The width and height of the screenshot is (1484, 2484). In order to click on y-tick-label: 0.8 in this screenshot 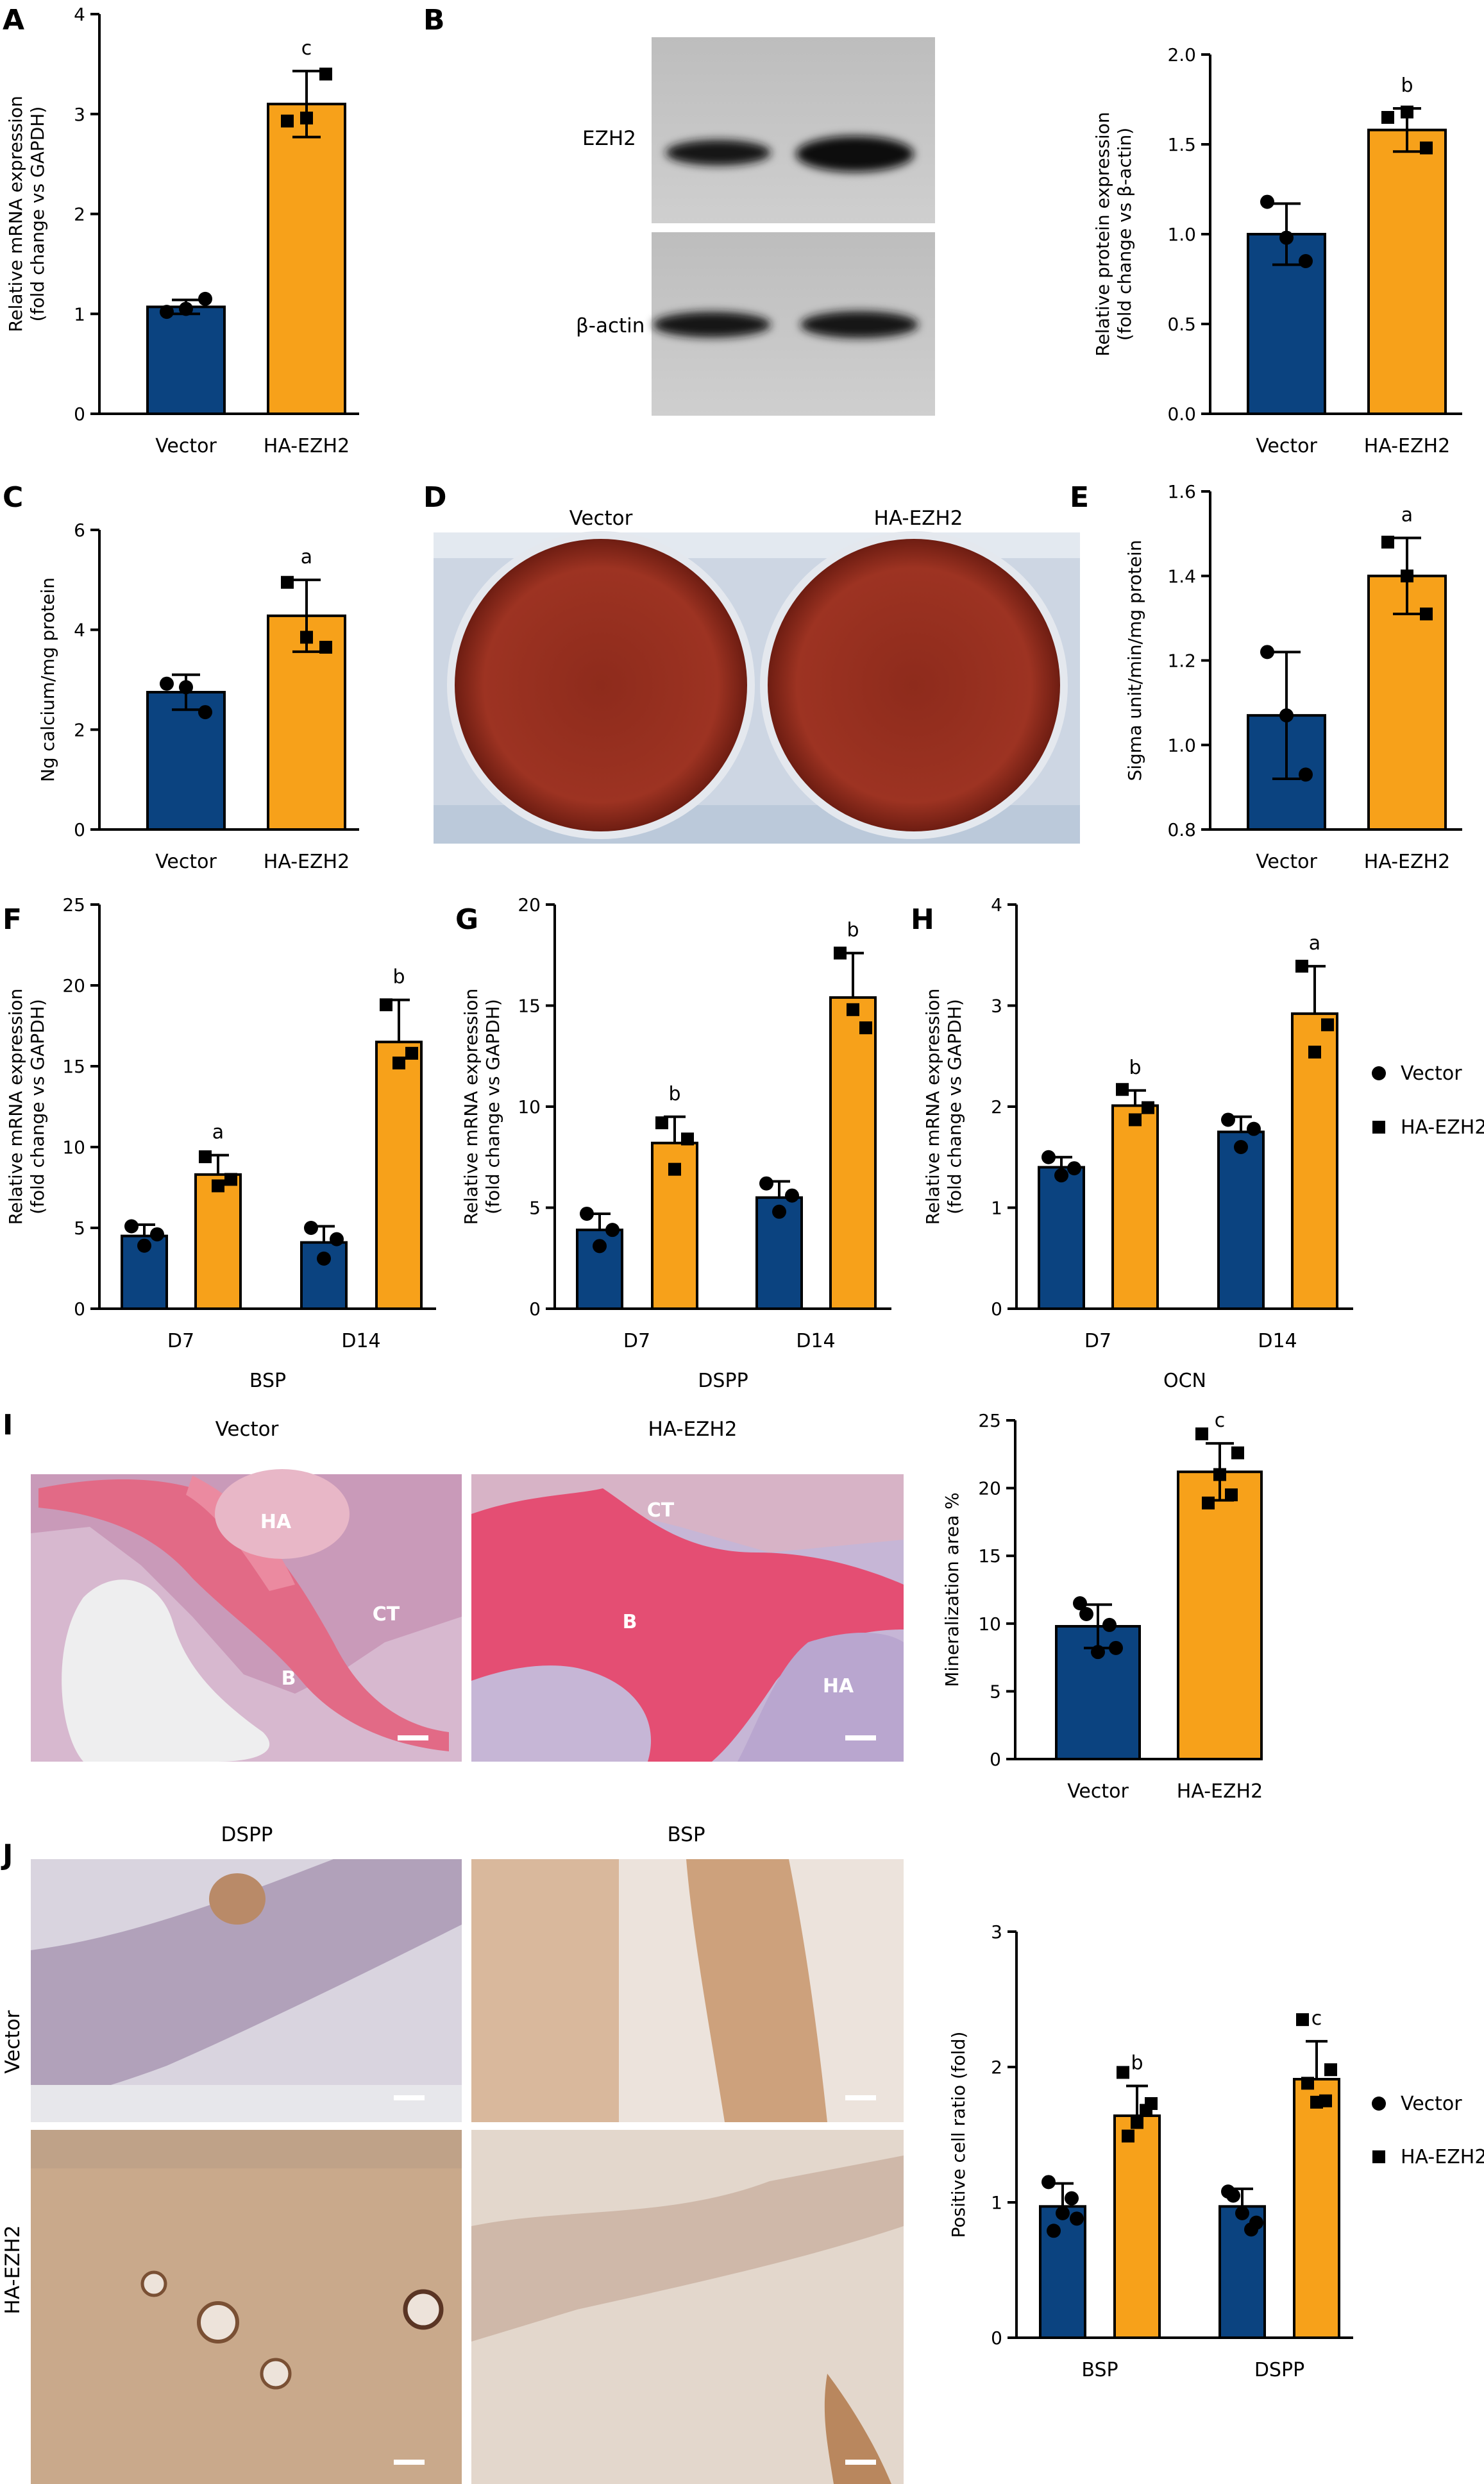, I will do `click(1181, 829)`.